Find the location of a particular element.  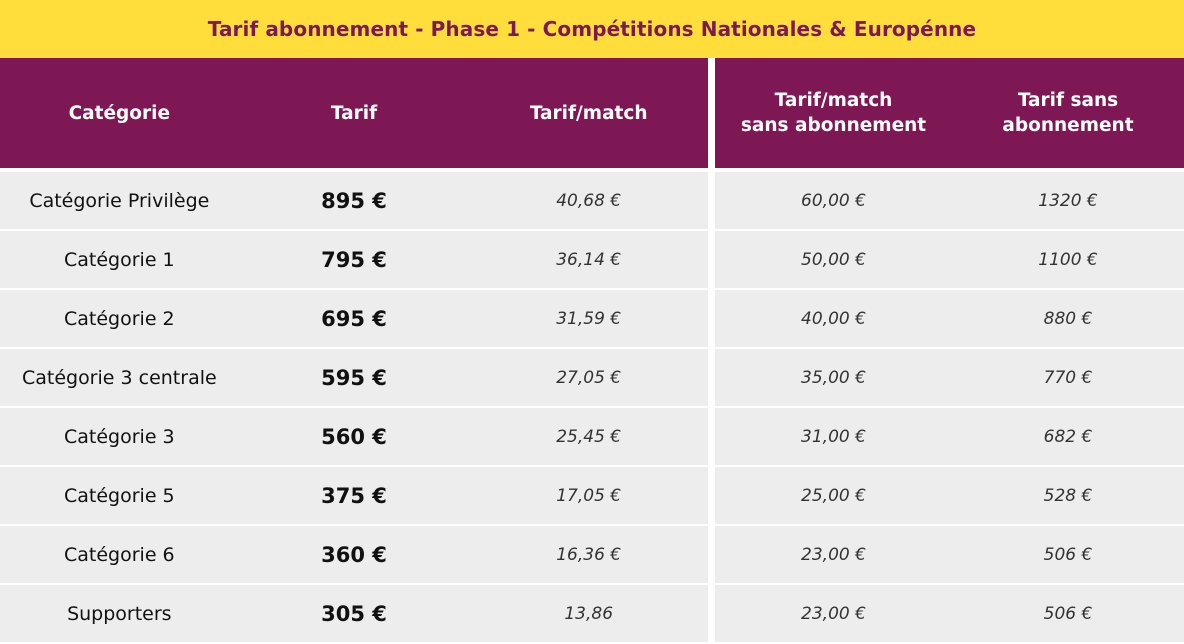

cell-price-no-sub: 528 € is located at coordinates (1068, 495).